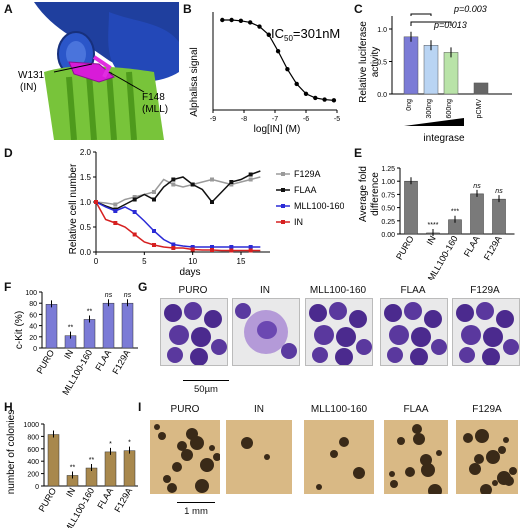 Image resolution: width=520 pixels, height=529 pixels. Describe the element at coordinates (306, 119) in the screenshot. I see `b-x-tick-label: -6` at that location.